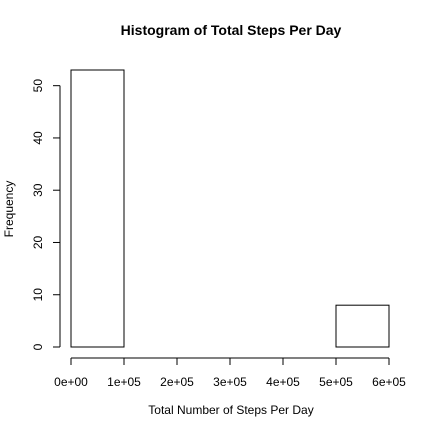 The height and width of the screenshot is (437, 432). What do you see at coordinates (230, 410) in the screenshot?
I see `x-axis-label: Total Number of Steps Per Day` at bounding box center [230, 410].